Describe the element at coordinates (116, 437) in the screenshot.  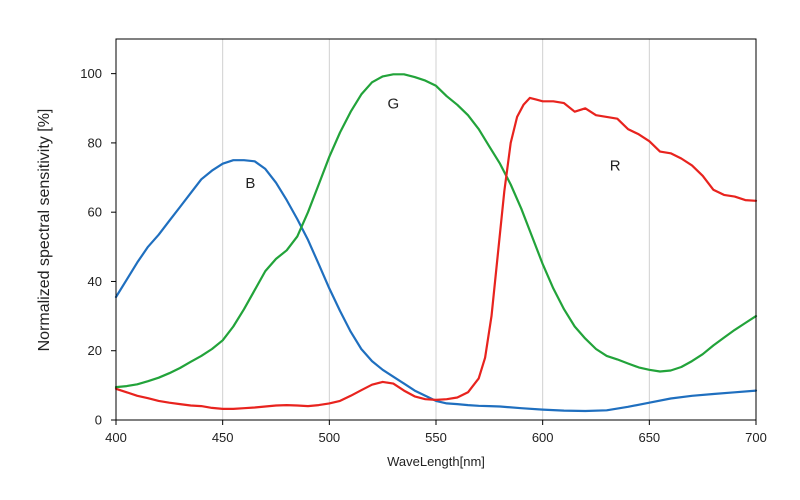
I see `x-tick-label-400: 400` at that location.